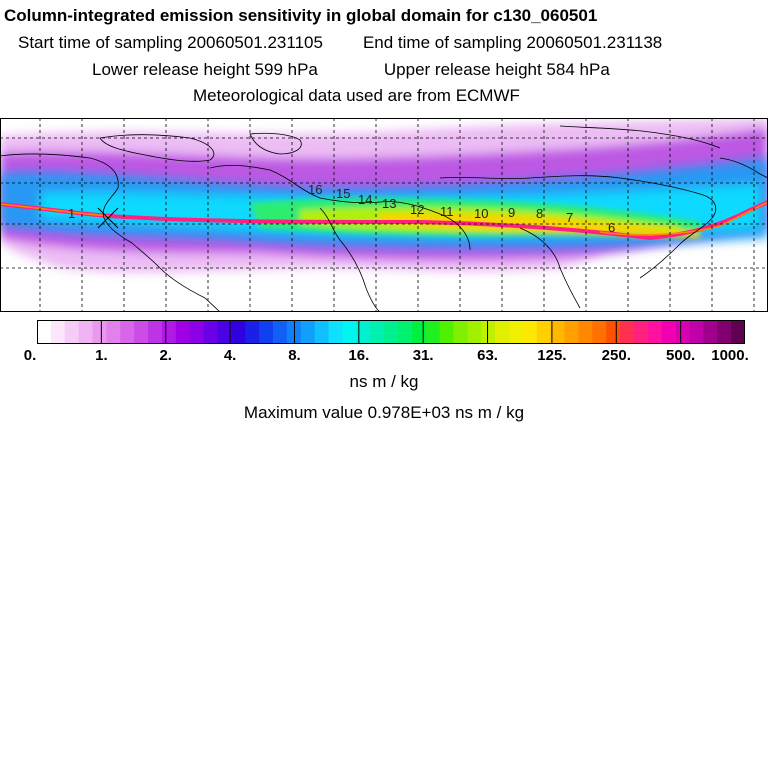  What do you see at coordinates (230, 355) in the screenshot?
I see `colorbar-tick-label: 4.` at bounding box center [230, 355].